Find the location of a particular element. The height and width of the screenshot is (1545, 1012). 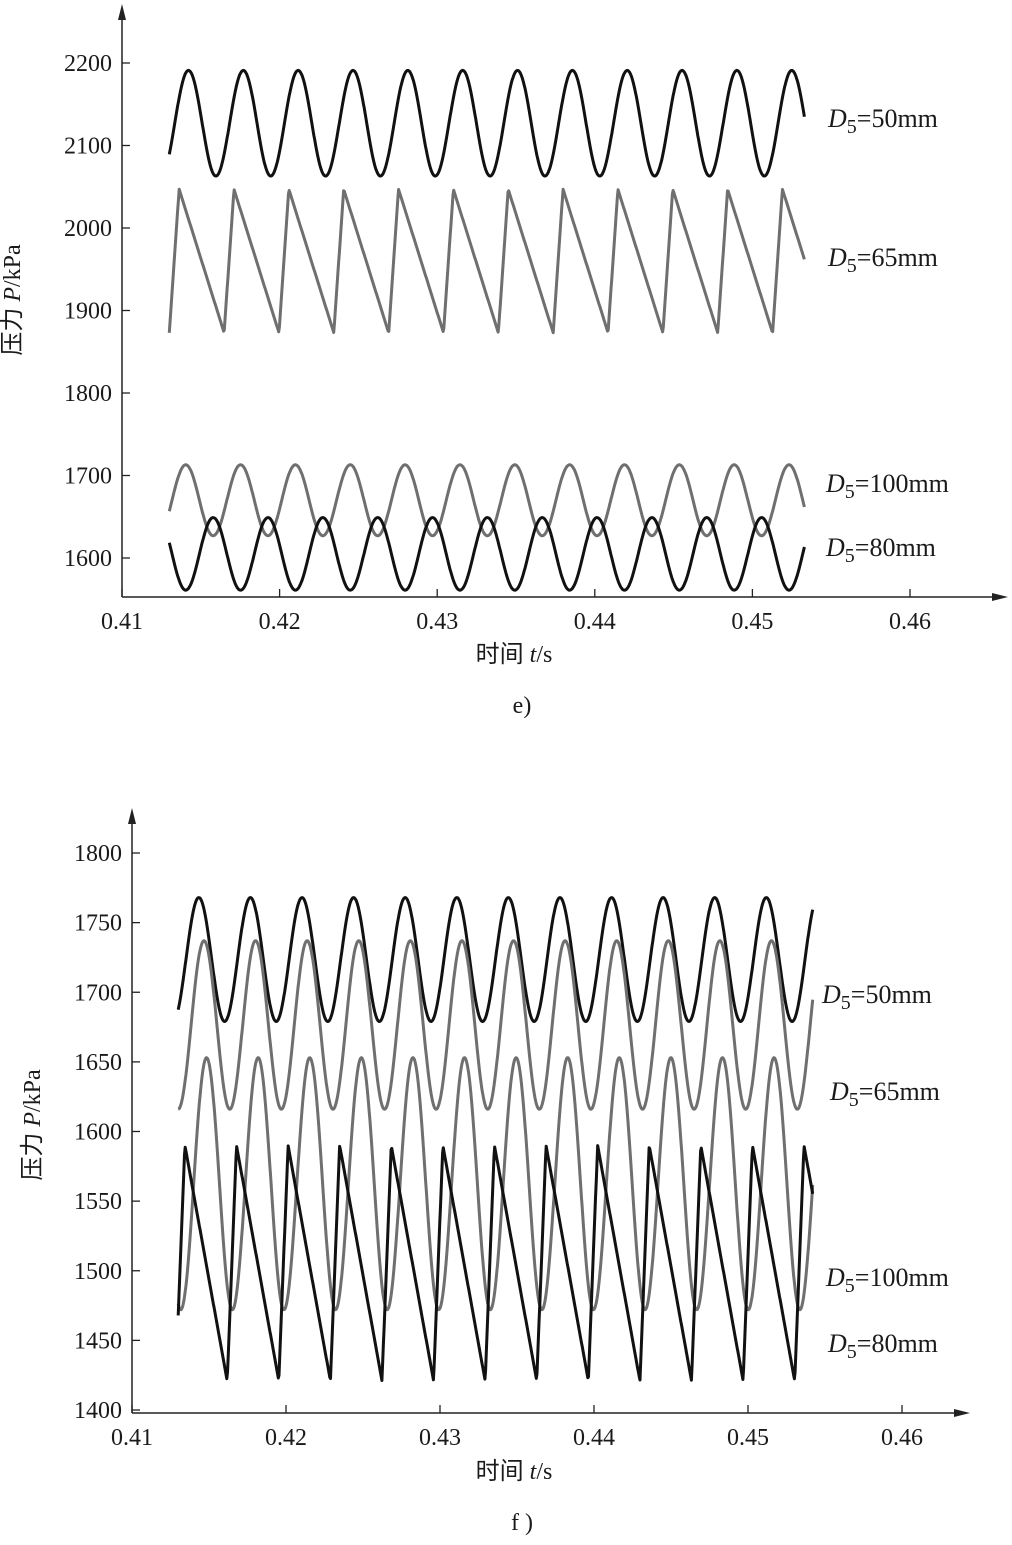

y-tick-label: 2100 is located at coordinates (88, 147).